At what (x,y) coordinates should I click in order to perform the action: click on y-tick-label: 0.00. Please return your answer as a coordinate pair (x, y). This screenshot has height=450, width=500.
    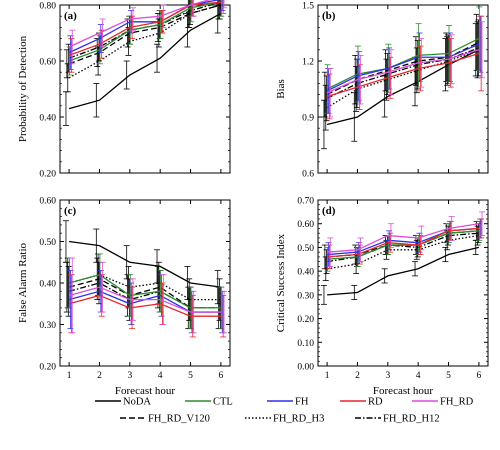
    Looking at the image, I should click on (305, 368).